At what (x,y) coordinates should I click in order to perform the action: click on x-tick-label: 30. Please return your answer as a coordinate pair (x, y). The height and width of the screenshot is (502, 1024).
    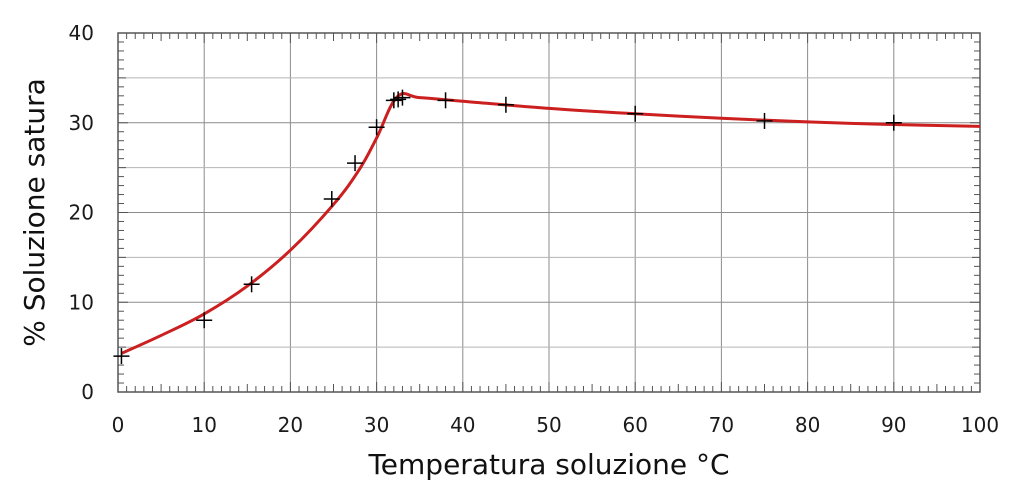
    Looking at the image, I should click on (376, 425).